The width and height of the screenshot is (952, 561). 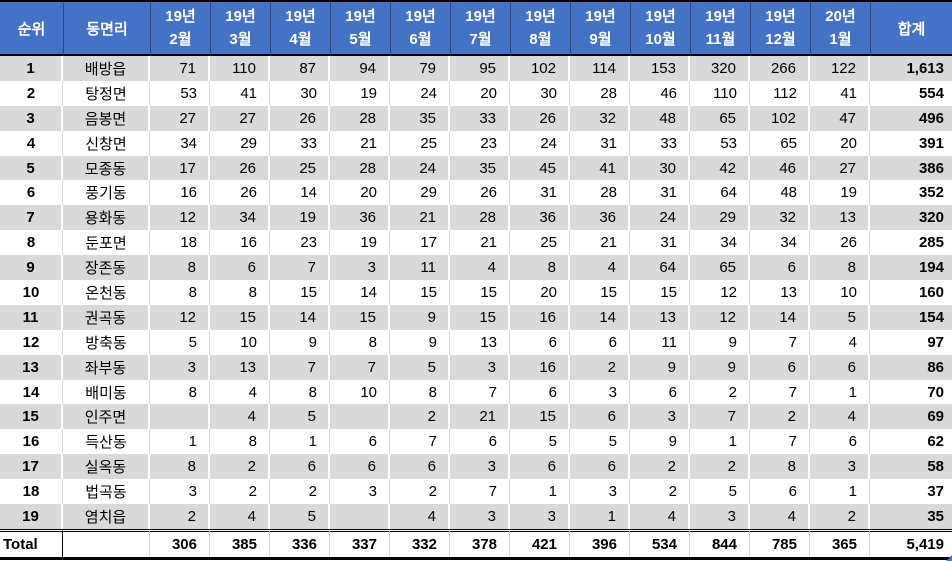 What do you see at coordinates (420, 29) in the screenshot?
I see `col-header-month-5: 19년 6월` at bounding box center [420, 29].